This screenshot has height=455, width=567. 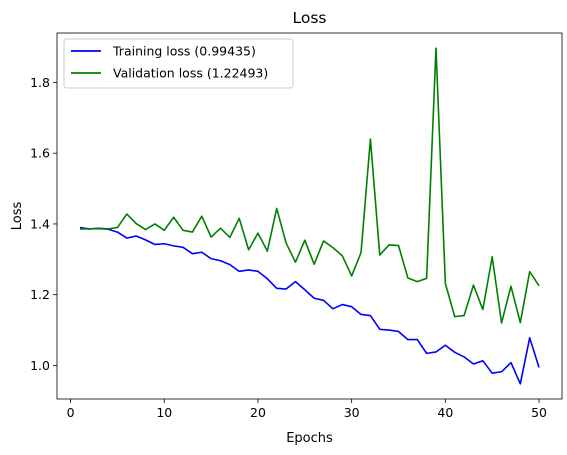 What do you see at coordinates (40, 82) in the screenshot?
I see `y-tick-label: 1.8` at bounding box center [40, 82].